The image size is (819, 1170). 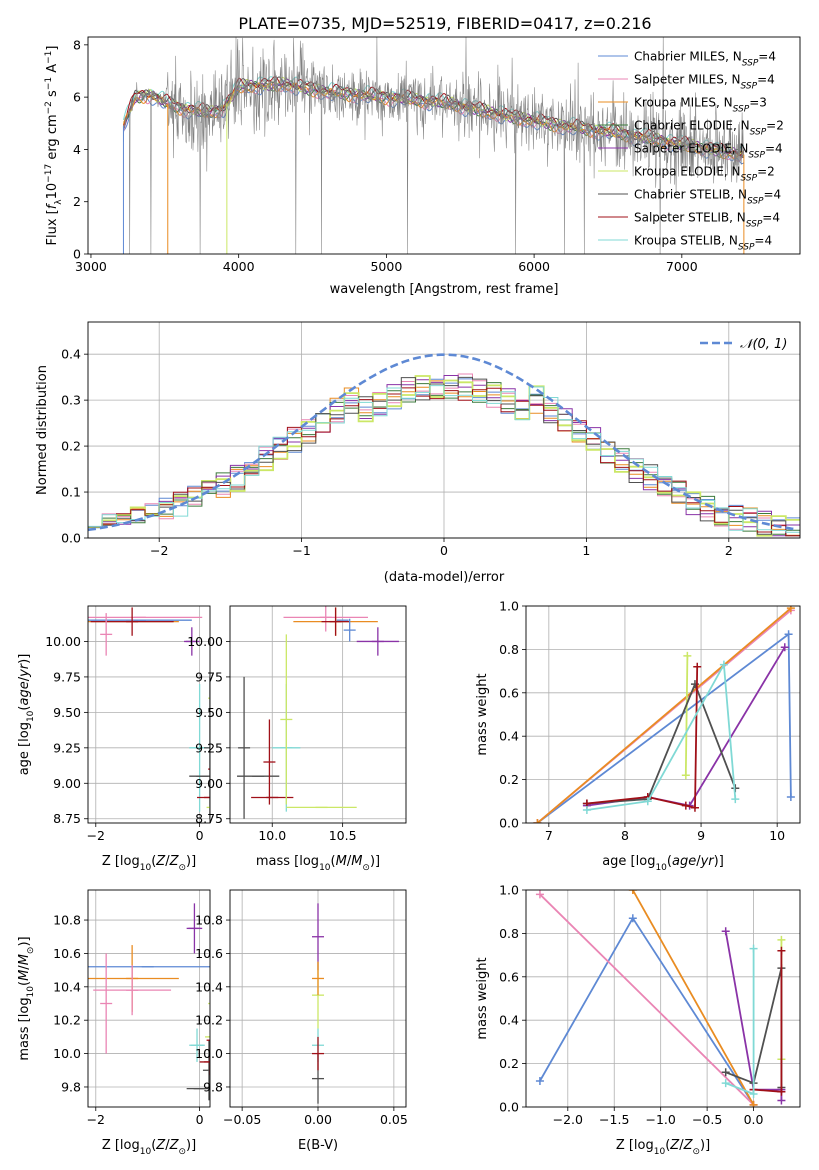 I want to click on axis-label-part: ⊙, so click(x=182, y=868).